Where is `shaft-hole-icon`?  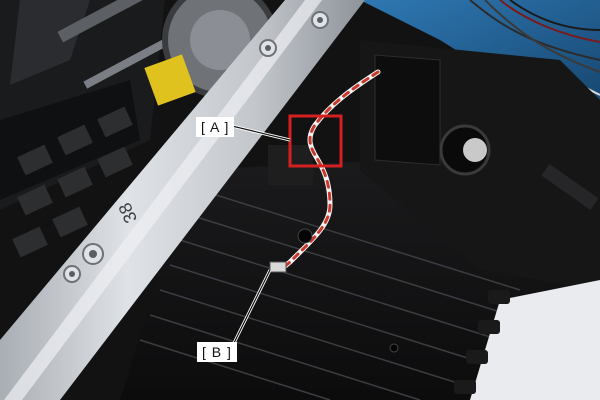
shaft-hole-icon is located at coordinates (305, 236).